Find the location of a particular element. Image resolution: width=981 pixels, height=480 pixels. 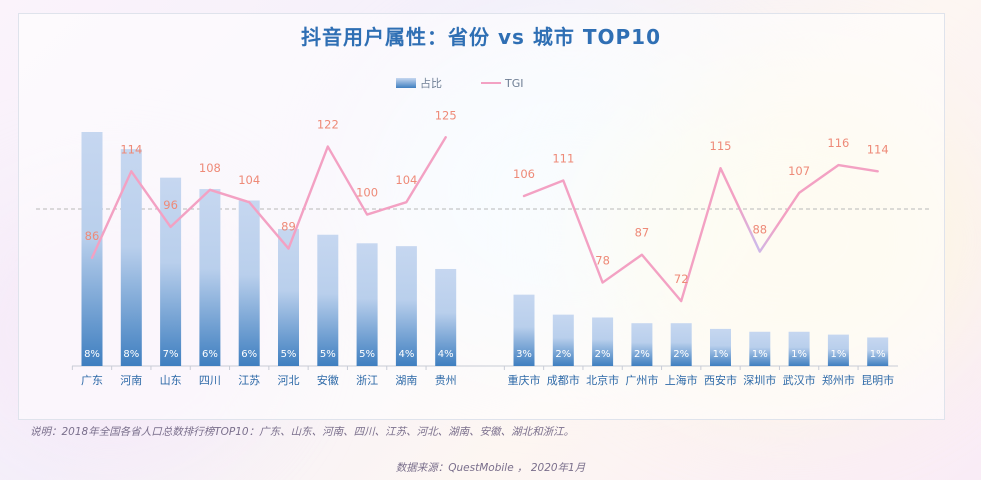

bar-value-labels: 8% 8% 7% 6% 6% 5% 5% 5% 4% 4% 3% 2% 2% 2% 2% 1% 1% 1% 1% 1% is located at coordinates (485, 354).